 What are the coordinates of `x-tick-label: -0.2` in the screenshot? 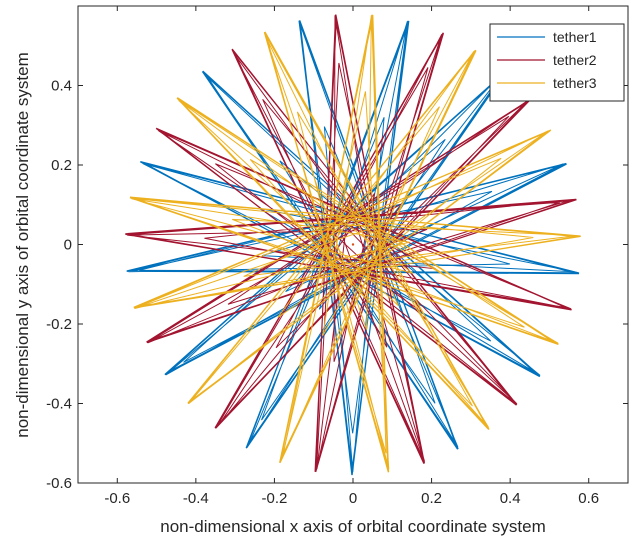 It's located at (274, 498).